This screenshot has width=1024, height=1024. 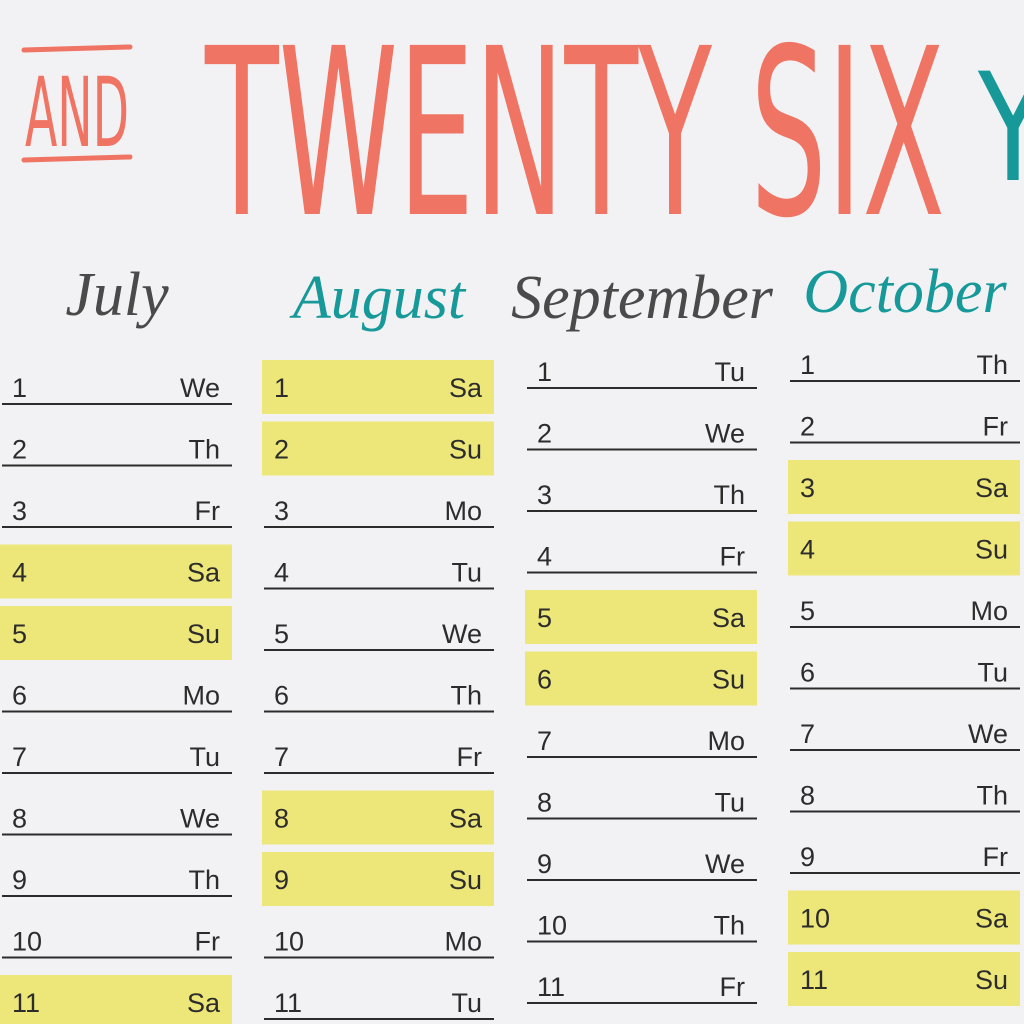 I want to click on month-name: August, so click(x=378, y=298).